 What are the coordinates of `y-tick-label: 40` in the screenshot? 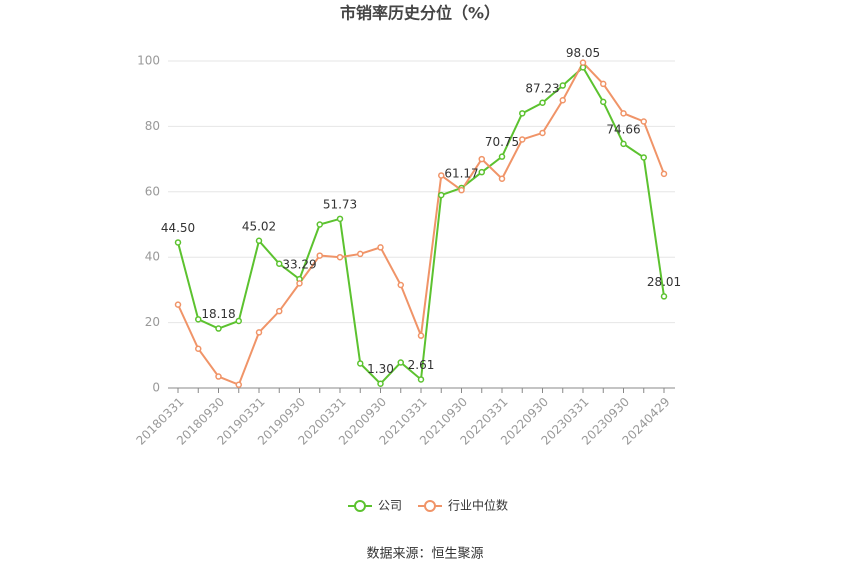 It's located at (152, 257).